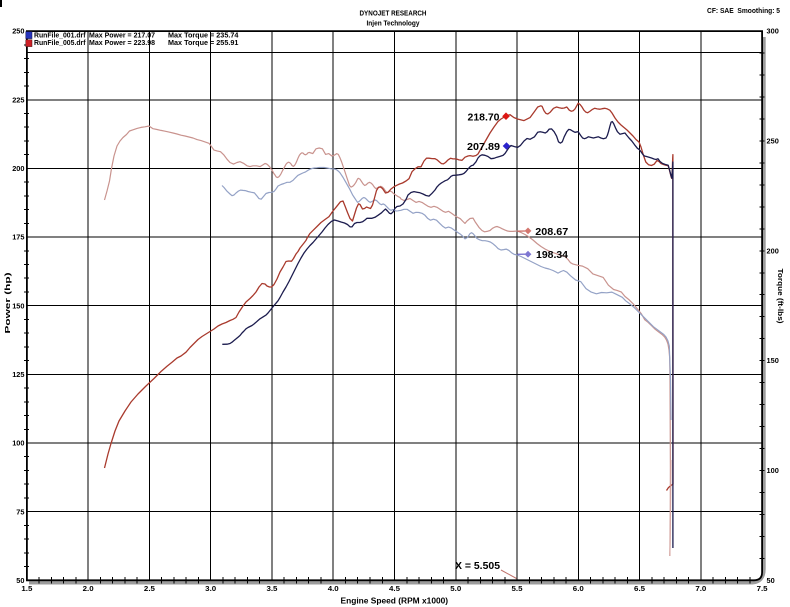  What do you see at coordinates (455, 588) in the screenshot?
I see `svg-text: 5.0` at bounding box center [455, 588].